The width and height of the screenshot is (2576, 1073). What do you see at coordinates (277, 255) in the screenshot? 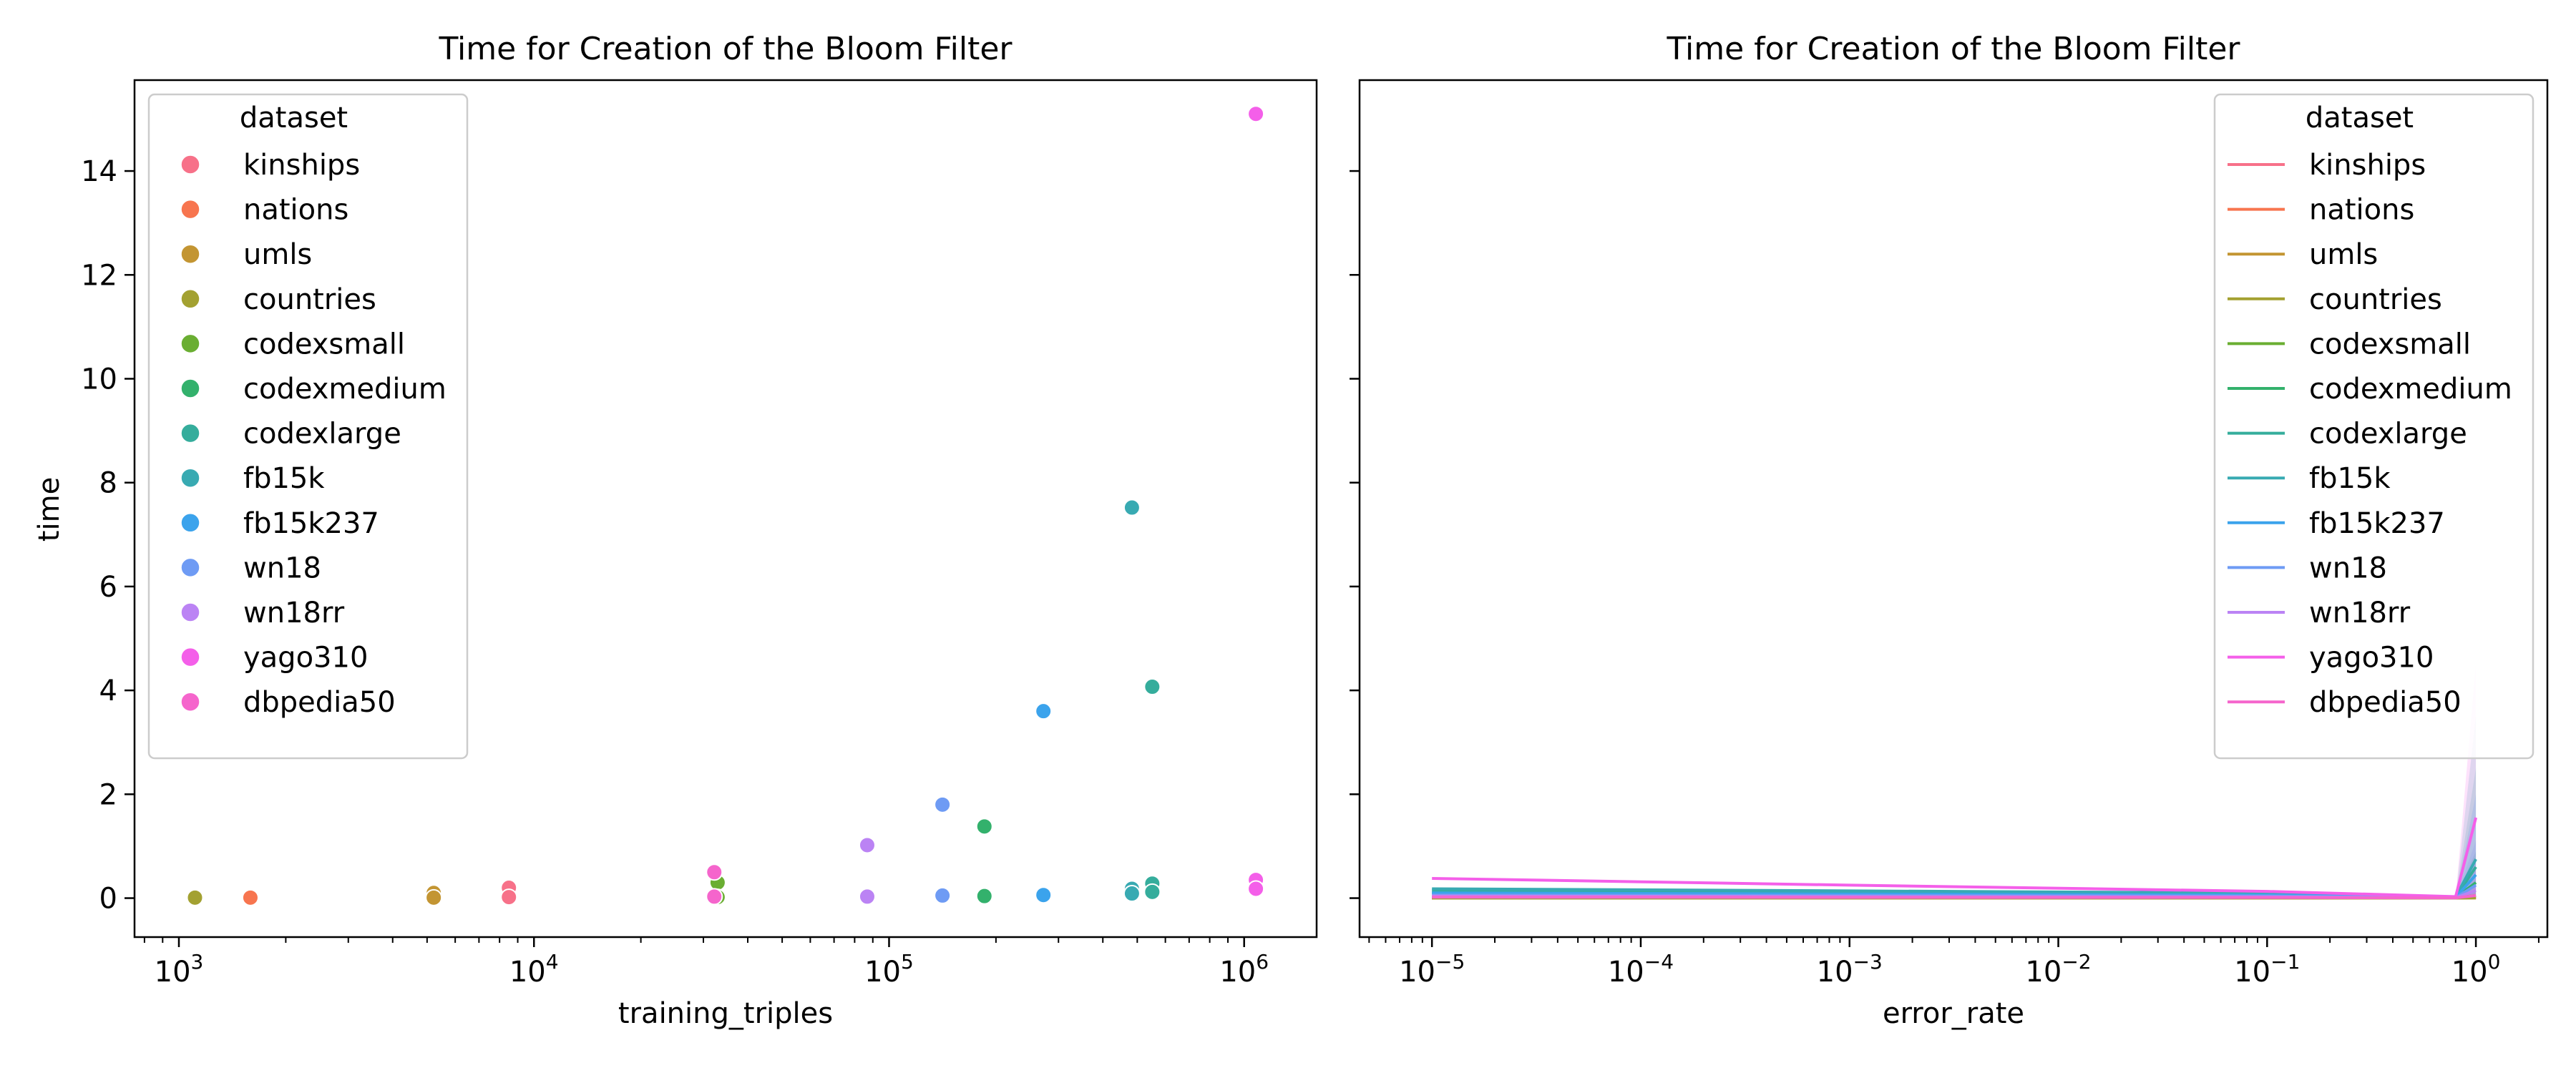
I see `left-legend-label-umls: umls` at bounding box center [277, 255].